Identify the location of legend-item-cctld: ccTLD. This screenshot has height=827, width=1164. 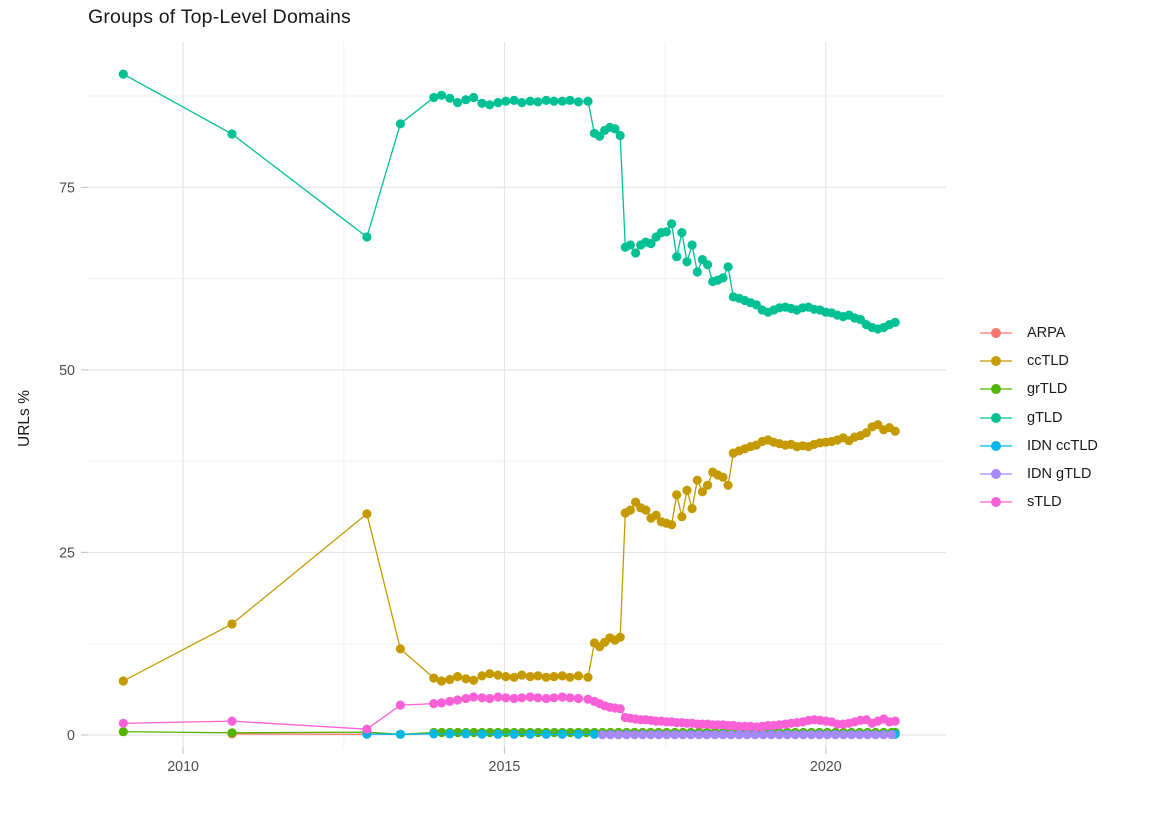
(1038, 361).